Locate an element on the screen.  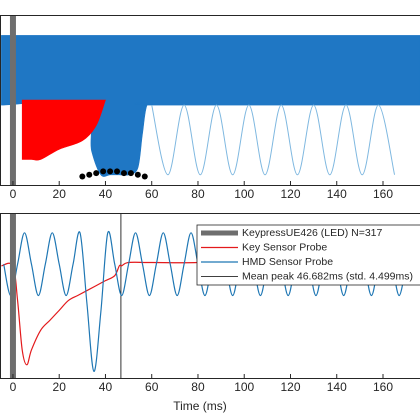
x-axis-label: Time (ms) is located at coordinates (200, 406).